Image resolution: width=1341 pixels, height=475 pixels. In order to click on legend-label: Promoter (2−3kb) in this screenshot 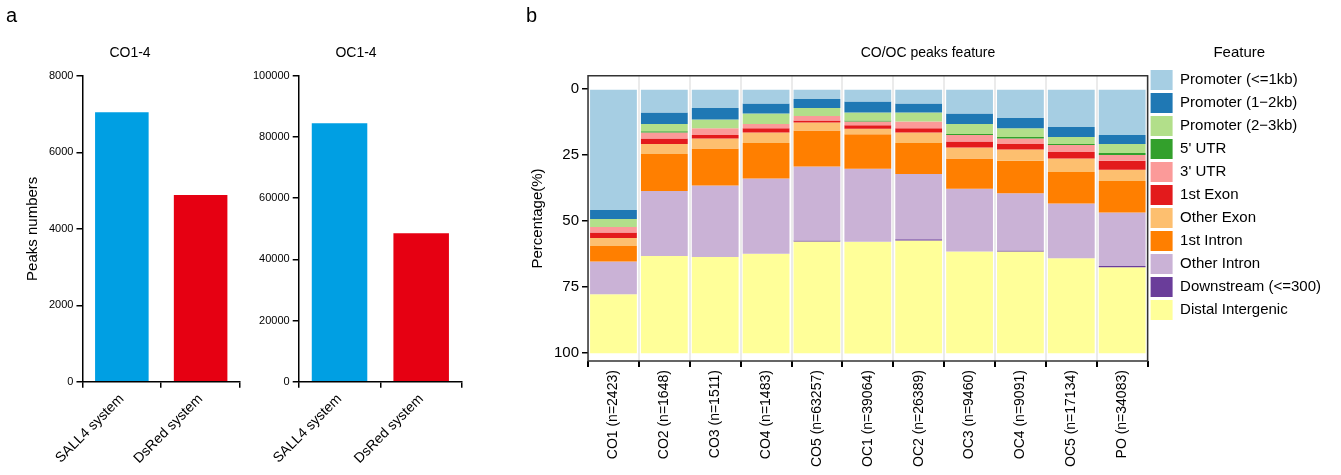, I will do `click(1239, 125)`.